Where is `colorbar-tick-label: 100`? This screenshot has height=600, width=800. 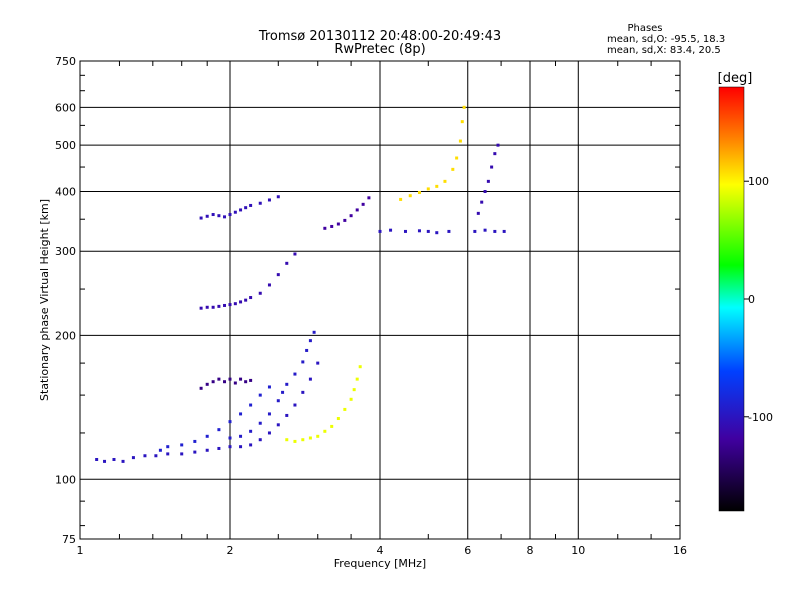
colorbar-tick-label: 100 is located at coordinates (758, 181).